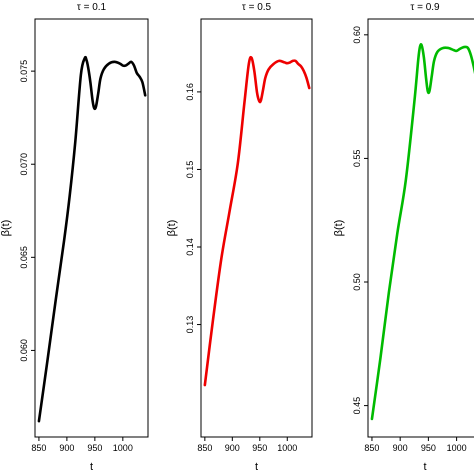  Describe the element at coordinates (190, 170) in the screenshot. I see `y-tick-label: 0.15` at that location.